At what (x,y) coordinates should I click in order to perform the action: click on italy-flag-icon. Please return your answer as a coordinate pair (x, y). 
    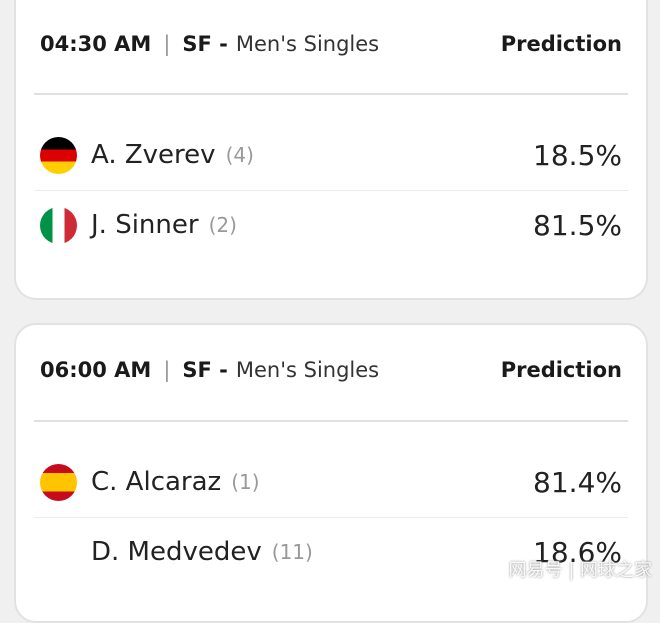
    Looking at the image, I should click on (58, 225).